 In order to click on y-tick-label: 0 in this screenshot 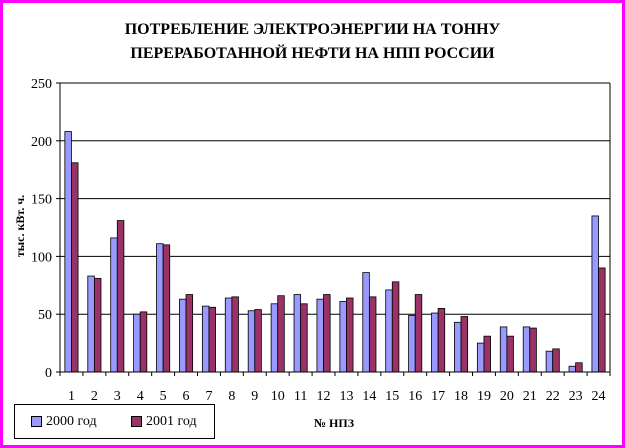, I will do `click(48, 373)`.